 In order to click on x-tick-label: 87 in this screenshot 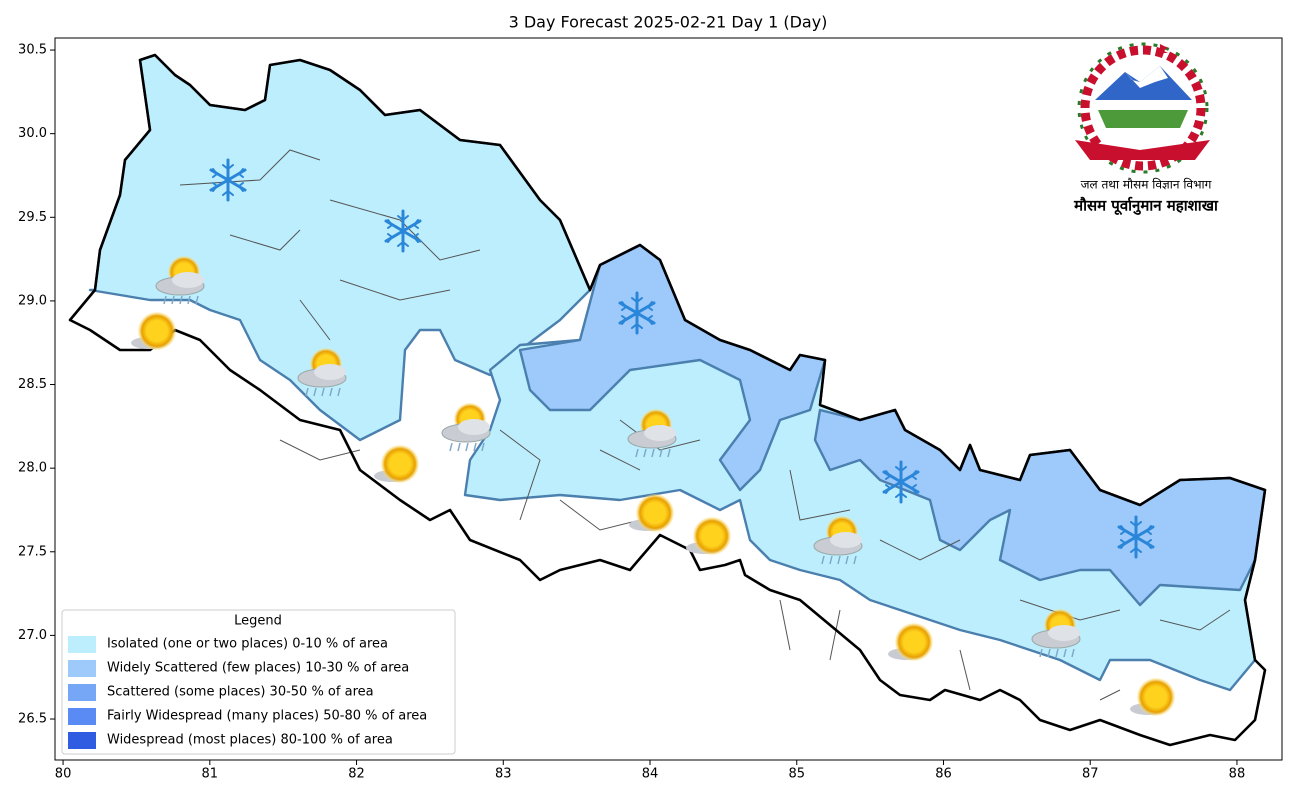, I will do `click(1090, 774)`.